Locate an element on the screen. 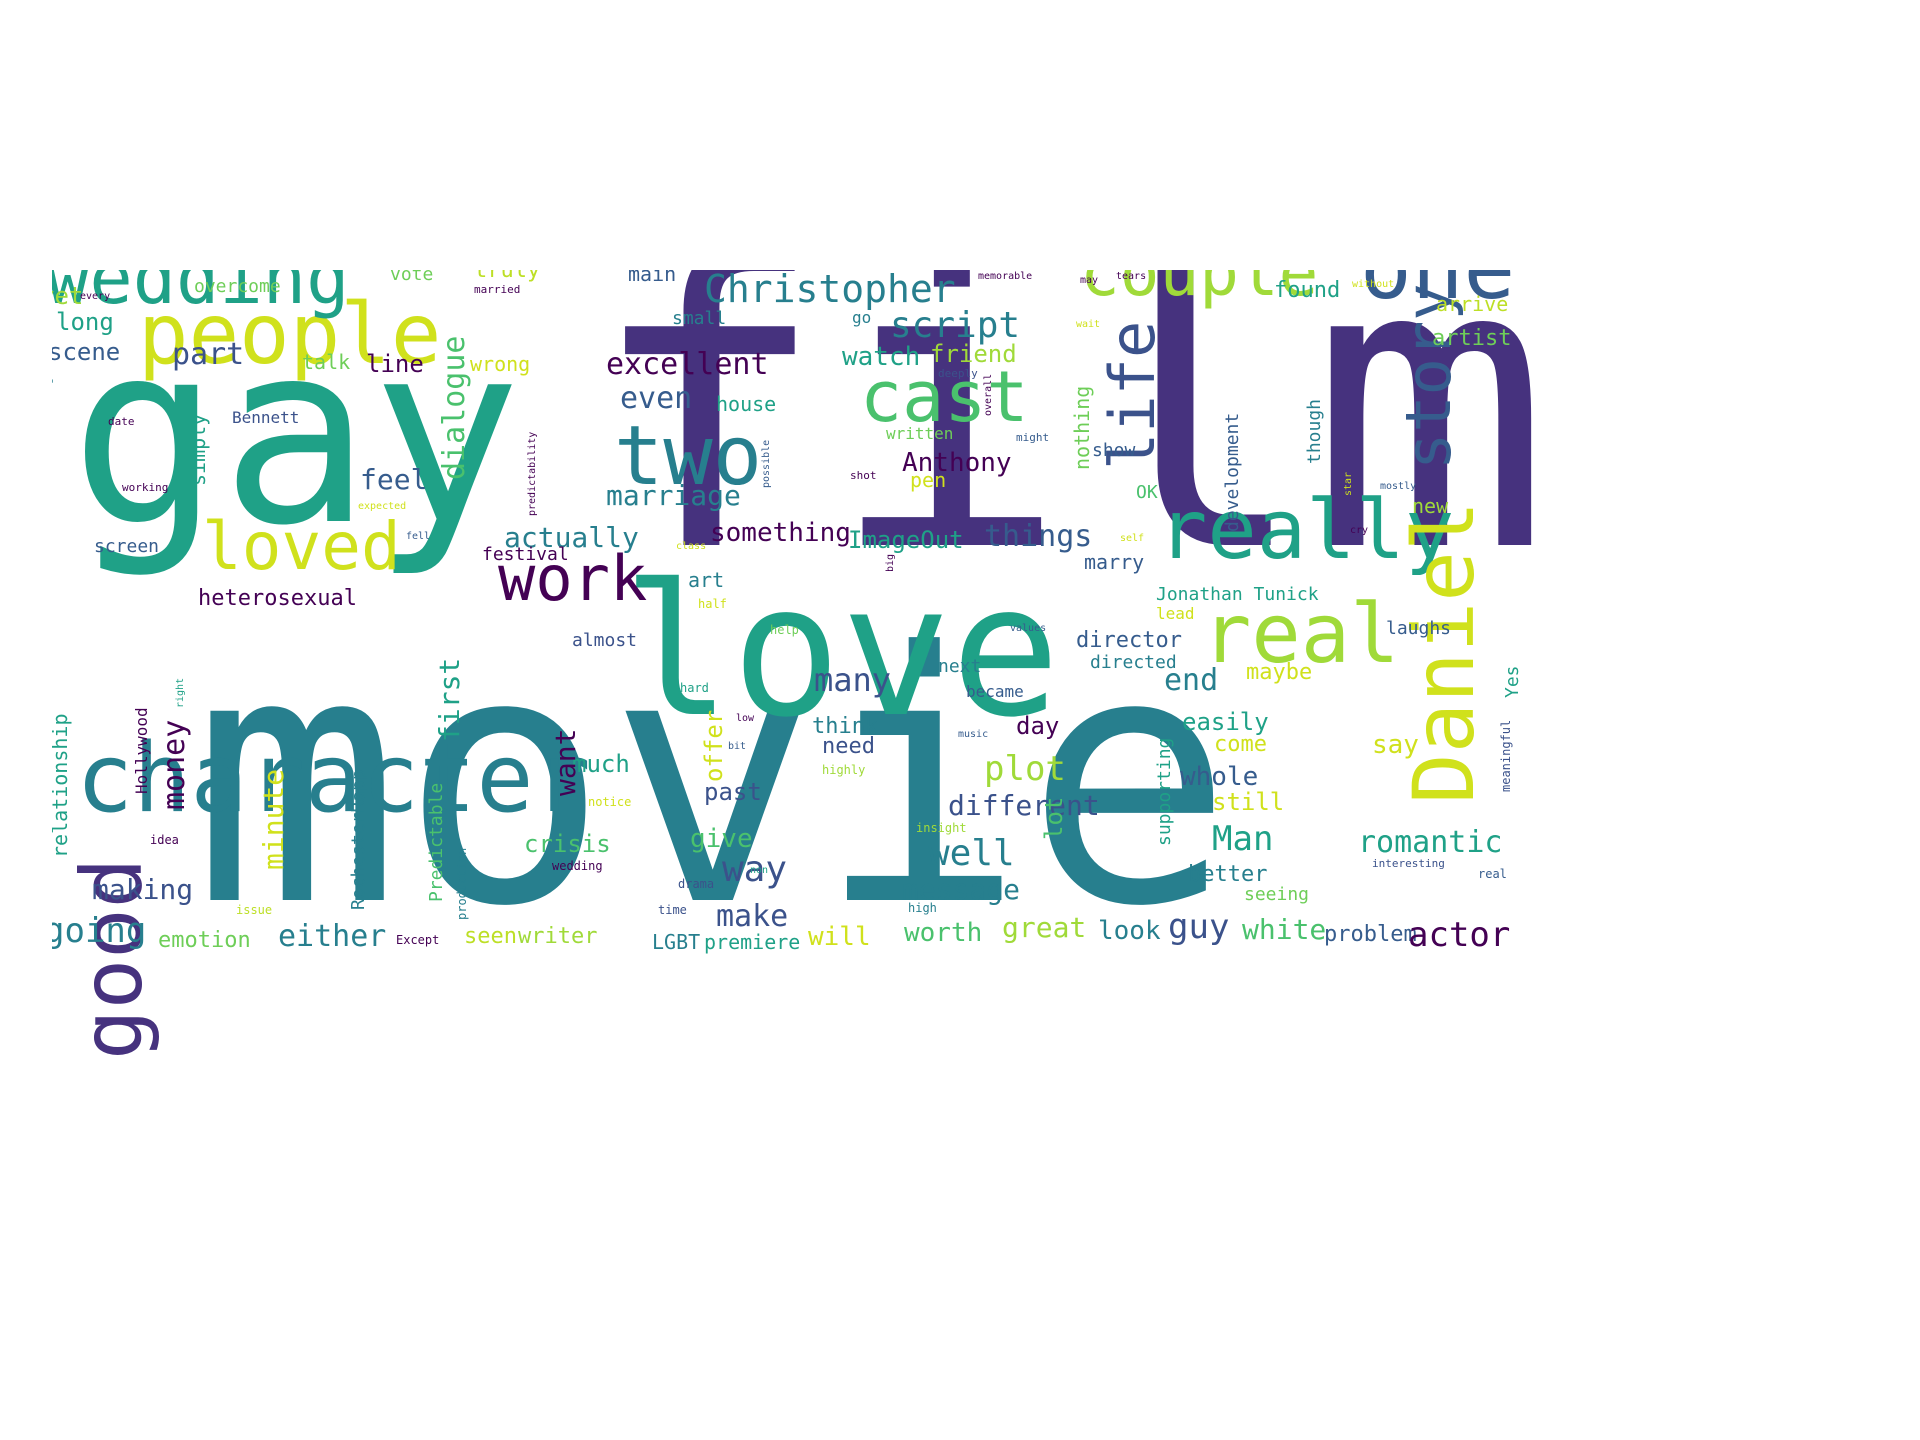  word-rochesterrapp: RochesterRapp is located at coordinates (358, 839).